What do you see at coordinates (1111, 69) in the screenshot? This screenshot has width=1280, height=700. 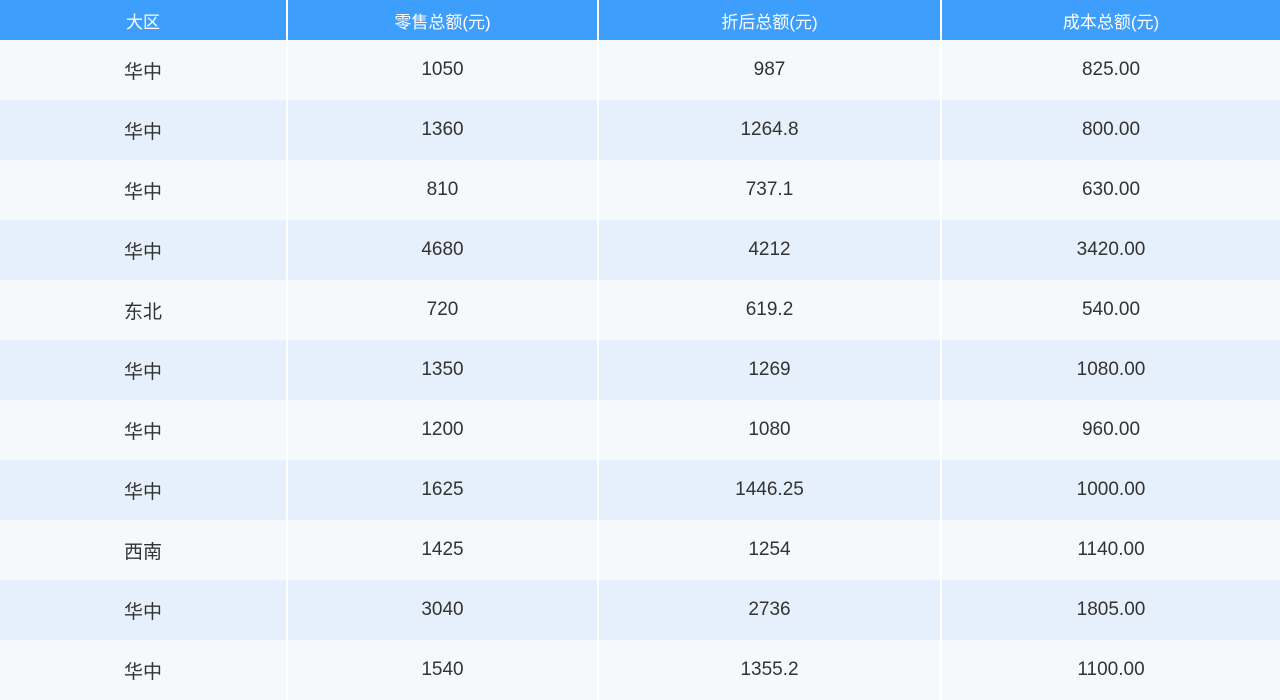 I see `cell-cost_total: 825.00` at bounding box center [1111, 69].